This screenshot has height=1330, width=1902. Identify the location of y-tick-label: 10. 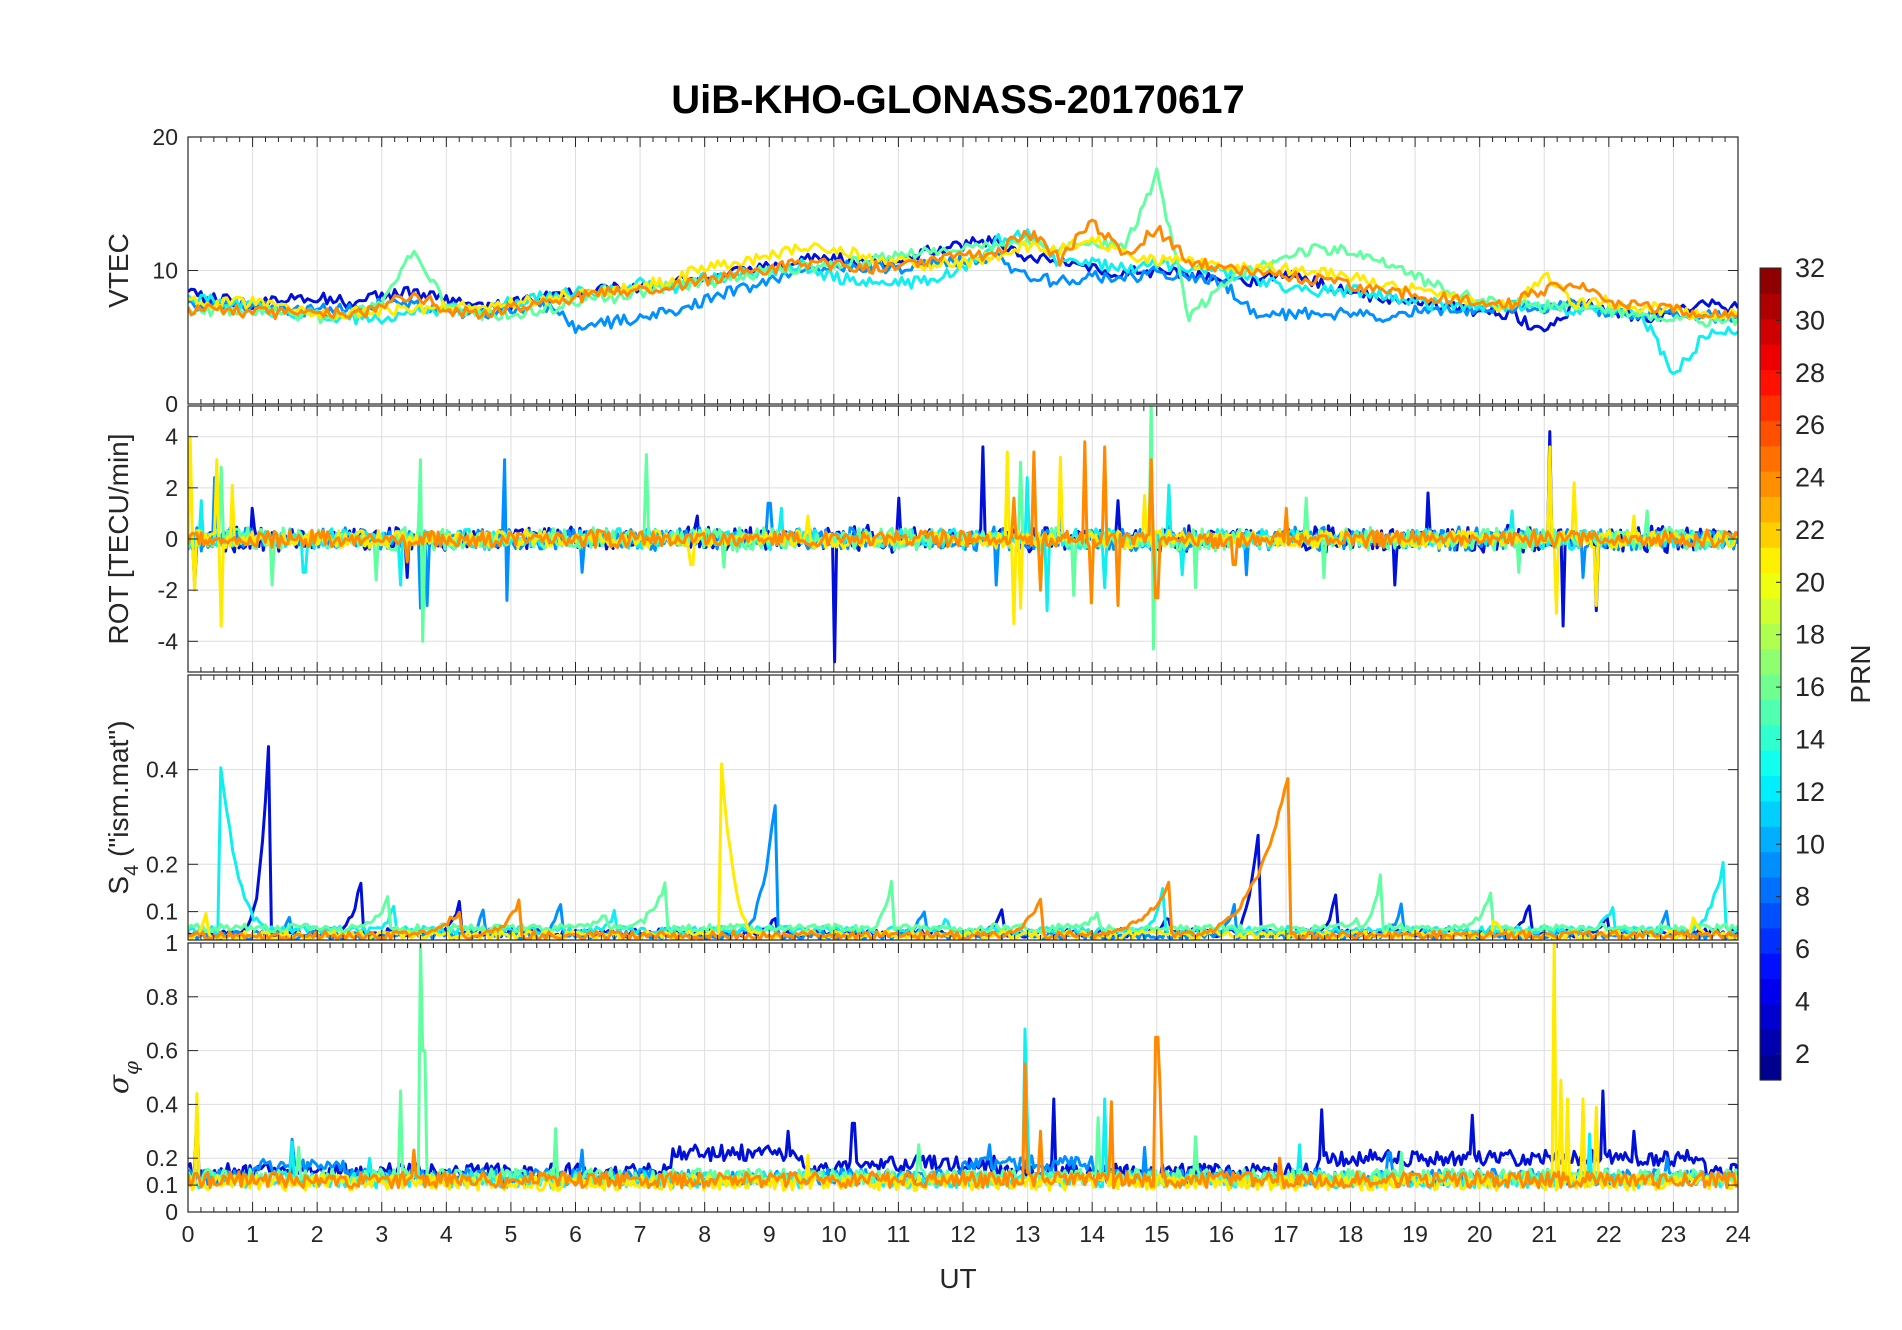
(165, 271).